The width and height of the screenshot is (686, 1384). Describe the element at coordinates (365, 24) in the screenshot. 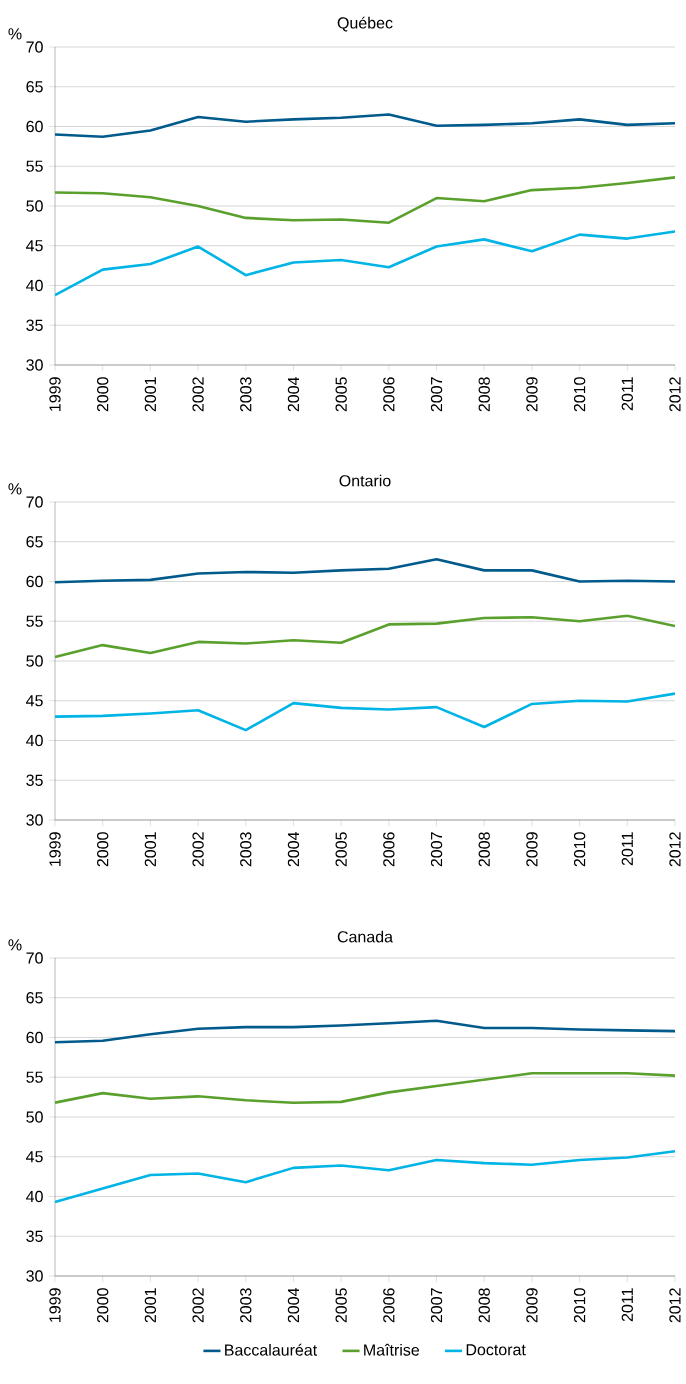

I see `chart-title: Québec` at that location.